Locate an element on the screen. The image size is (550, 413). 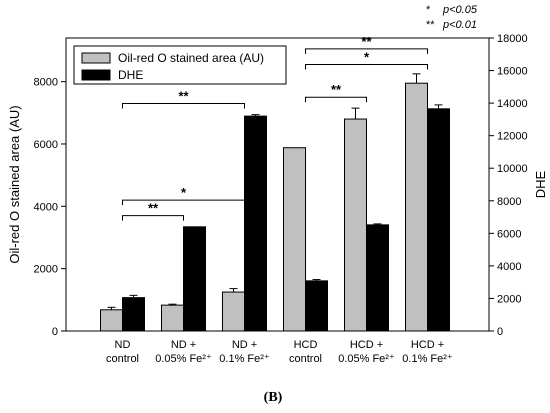
right-tick-label: 6000 is located at coordinates (509, 234).